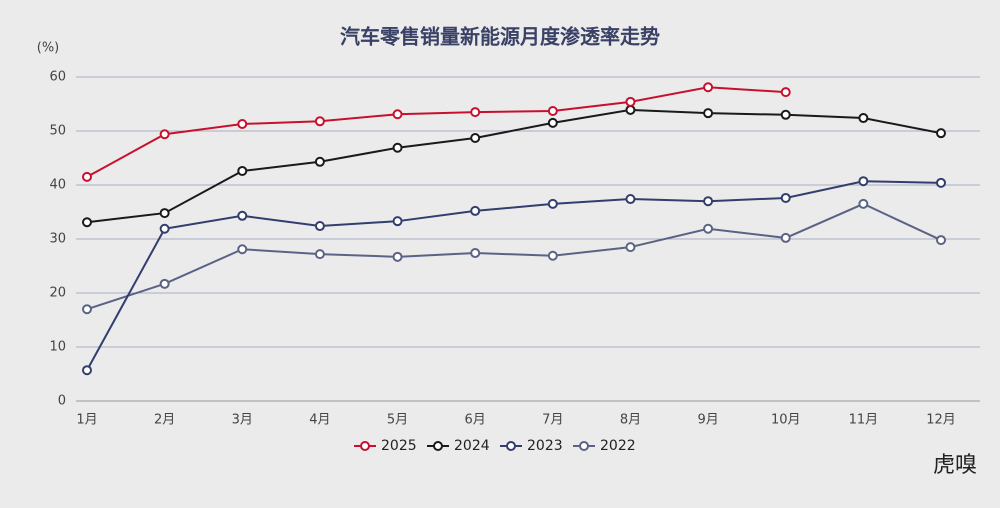 The height and width of the screenshot is (508, 1000). I want to click on chart-title: 汽车零售销量新能源月度渗透率走势, so click(500, 37).